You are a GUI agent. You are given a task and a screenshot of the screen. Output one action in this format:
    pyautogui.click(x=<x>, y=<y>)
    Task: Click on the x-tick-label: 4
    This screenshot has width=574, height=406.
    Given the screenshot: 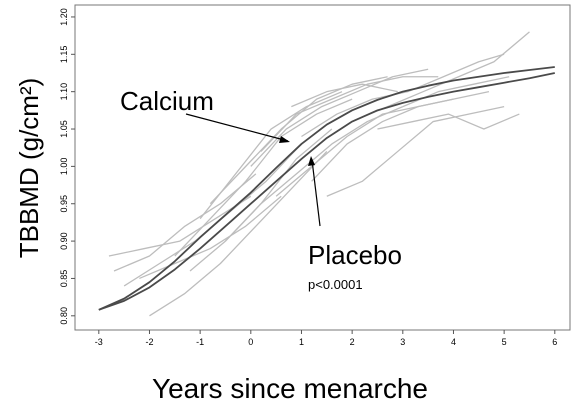 What is the action you would take?
    pyautogui.click(x=453, y=342)
    